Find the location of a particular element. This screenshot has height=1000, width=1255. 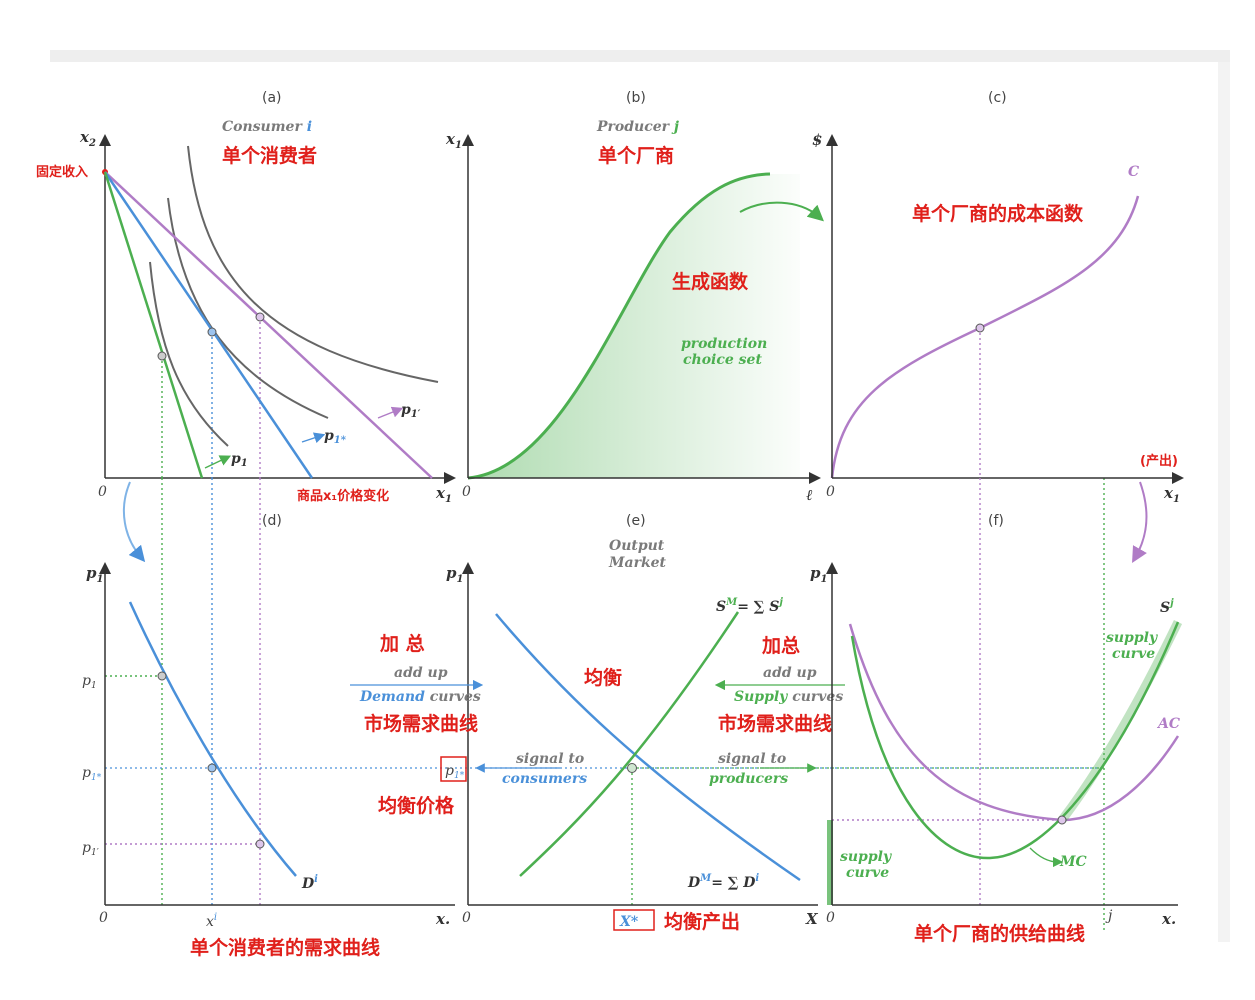

panel-d-letter: (d) is located at coordinates (272, 521).